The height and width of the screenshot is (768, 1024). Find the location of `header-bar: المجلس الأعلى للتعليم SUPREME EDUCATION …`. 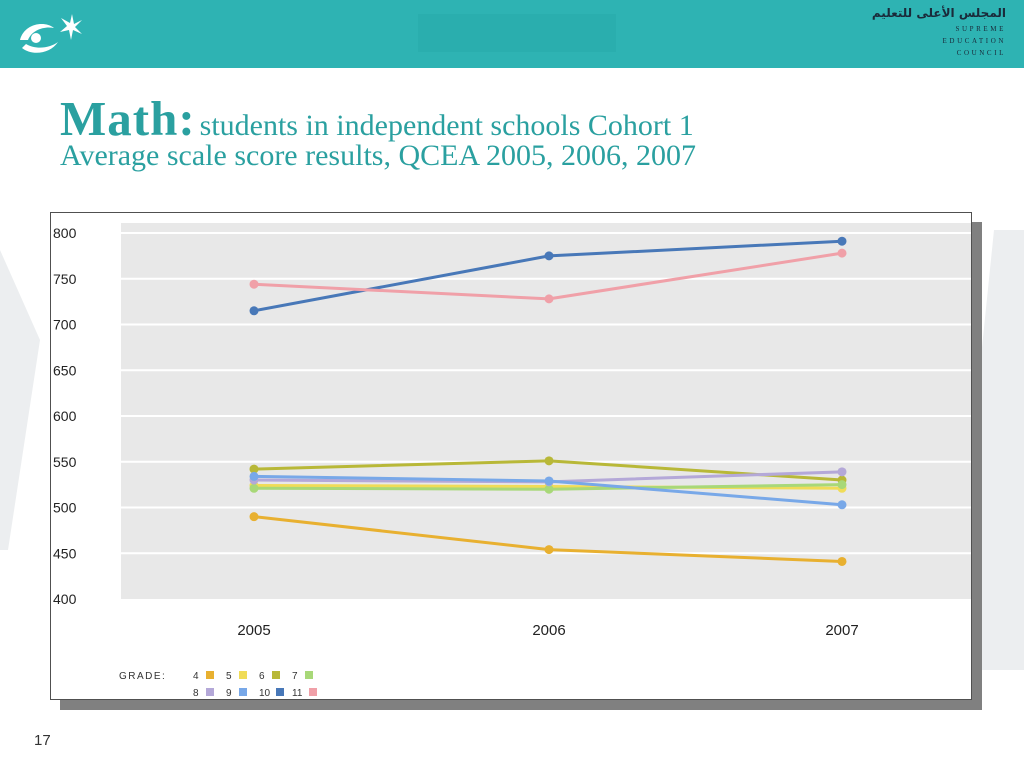

header-bar: المجلس الأعلى للتعليم SUPREME EDUCATION … is located at coordinates (512, 34).